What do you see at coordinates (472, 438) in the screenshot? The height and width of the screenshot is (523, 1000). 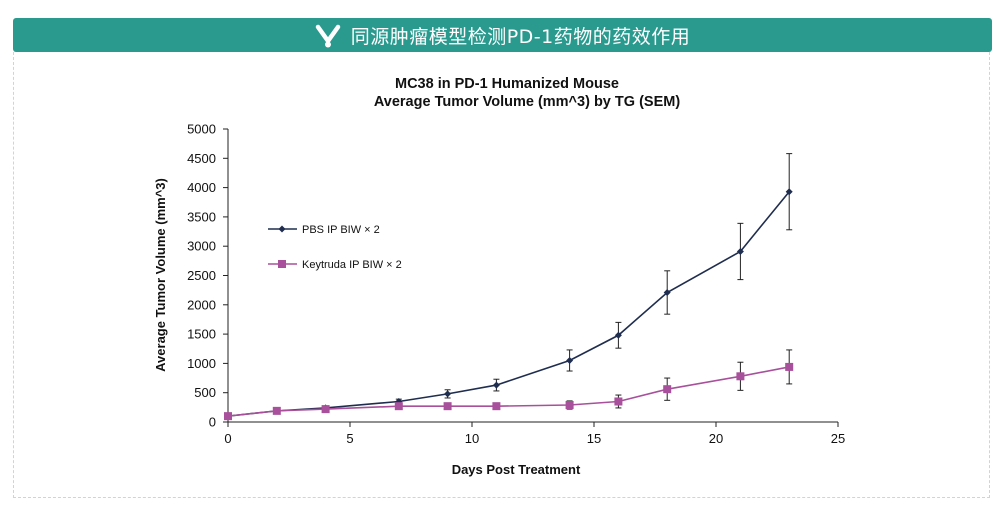 I see `x-tick-label: 10` at bounding box center [472, 438].